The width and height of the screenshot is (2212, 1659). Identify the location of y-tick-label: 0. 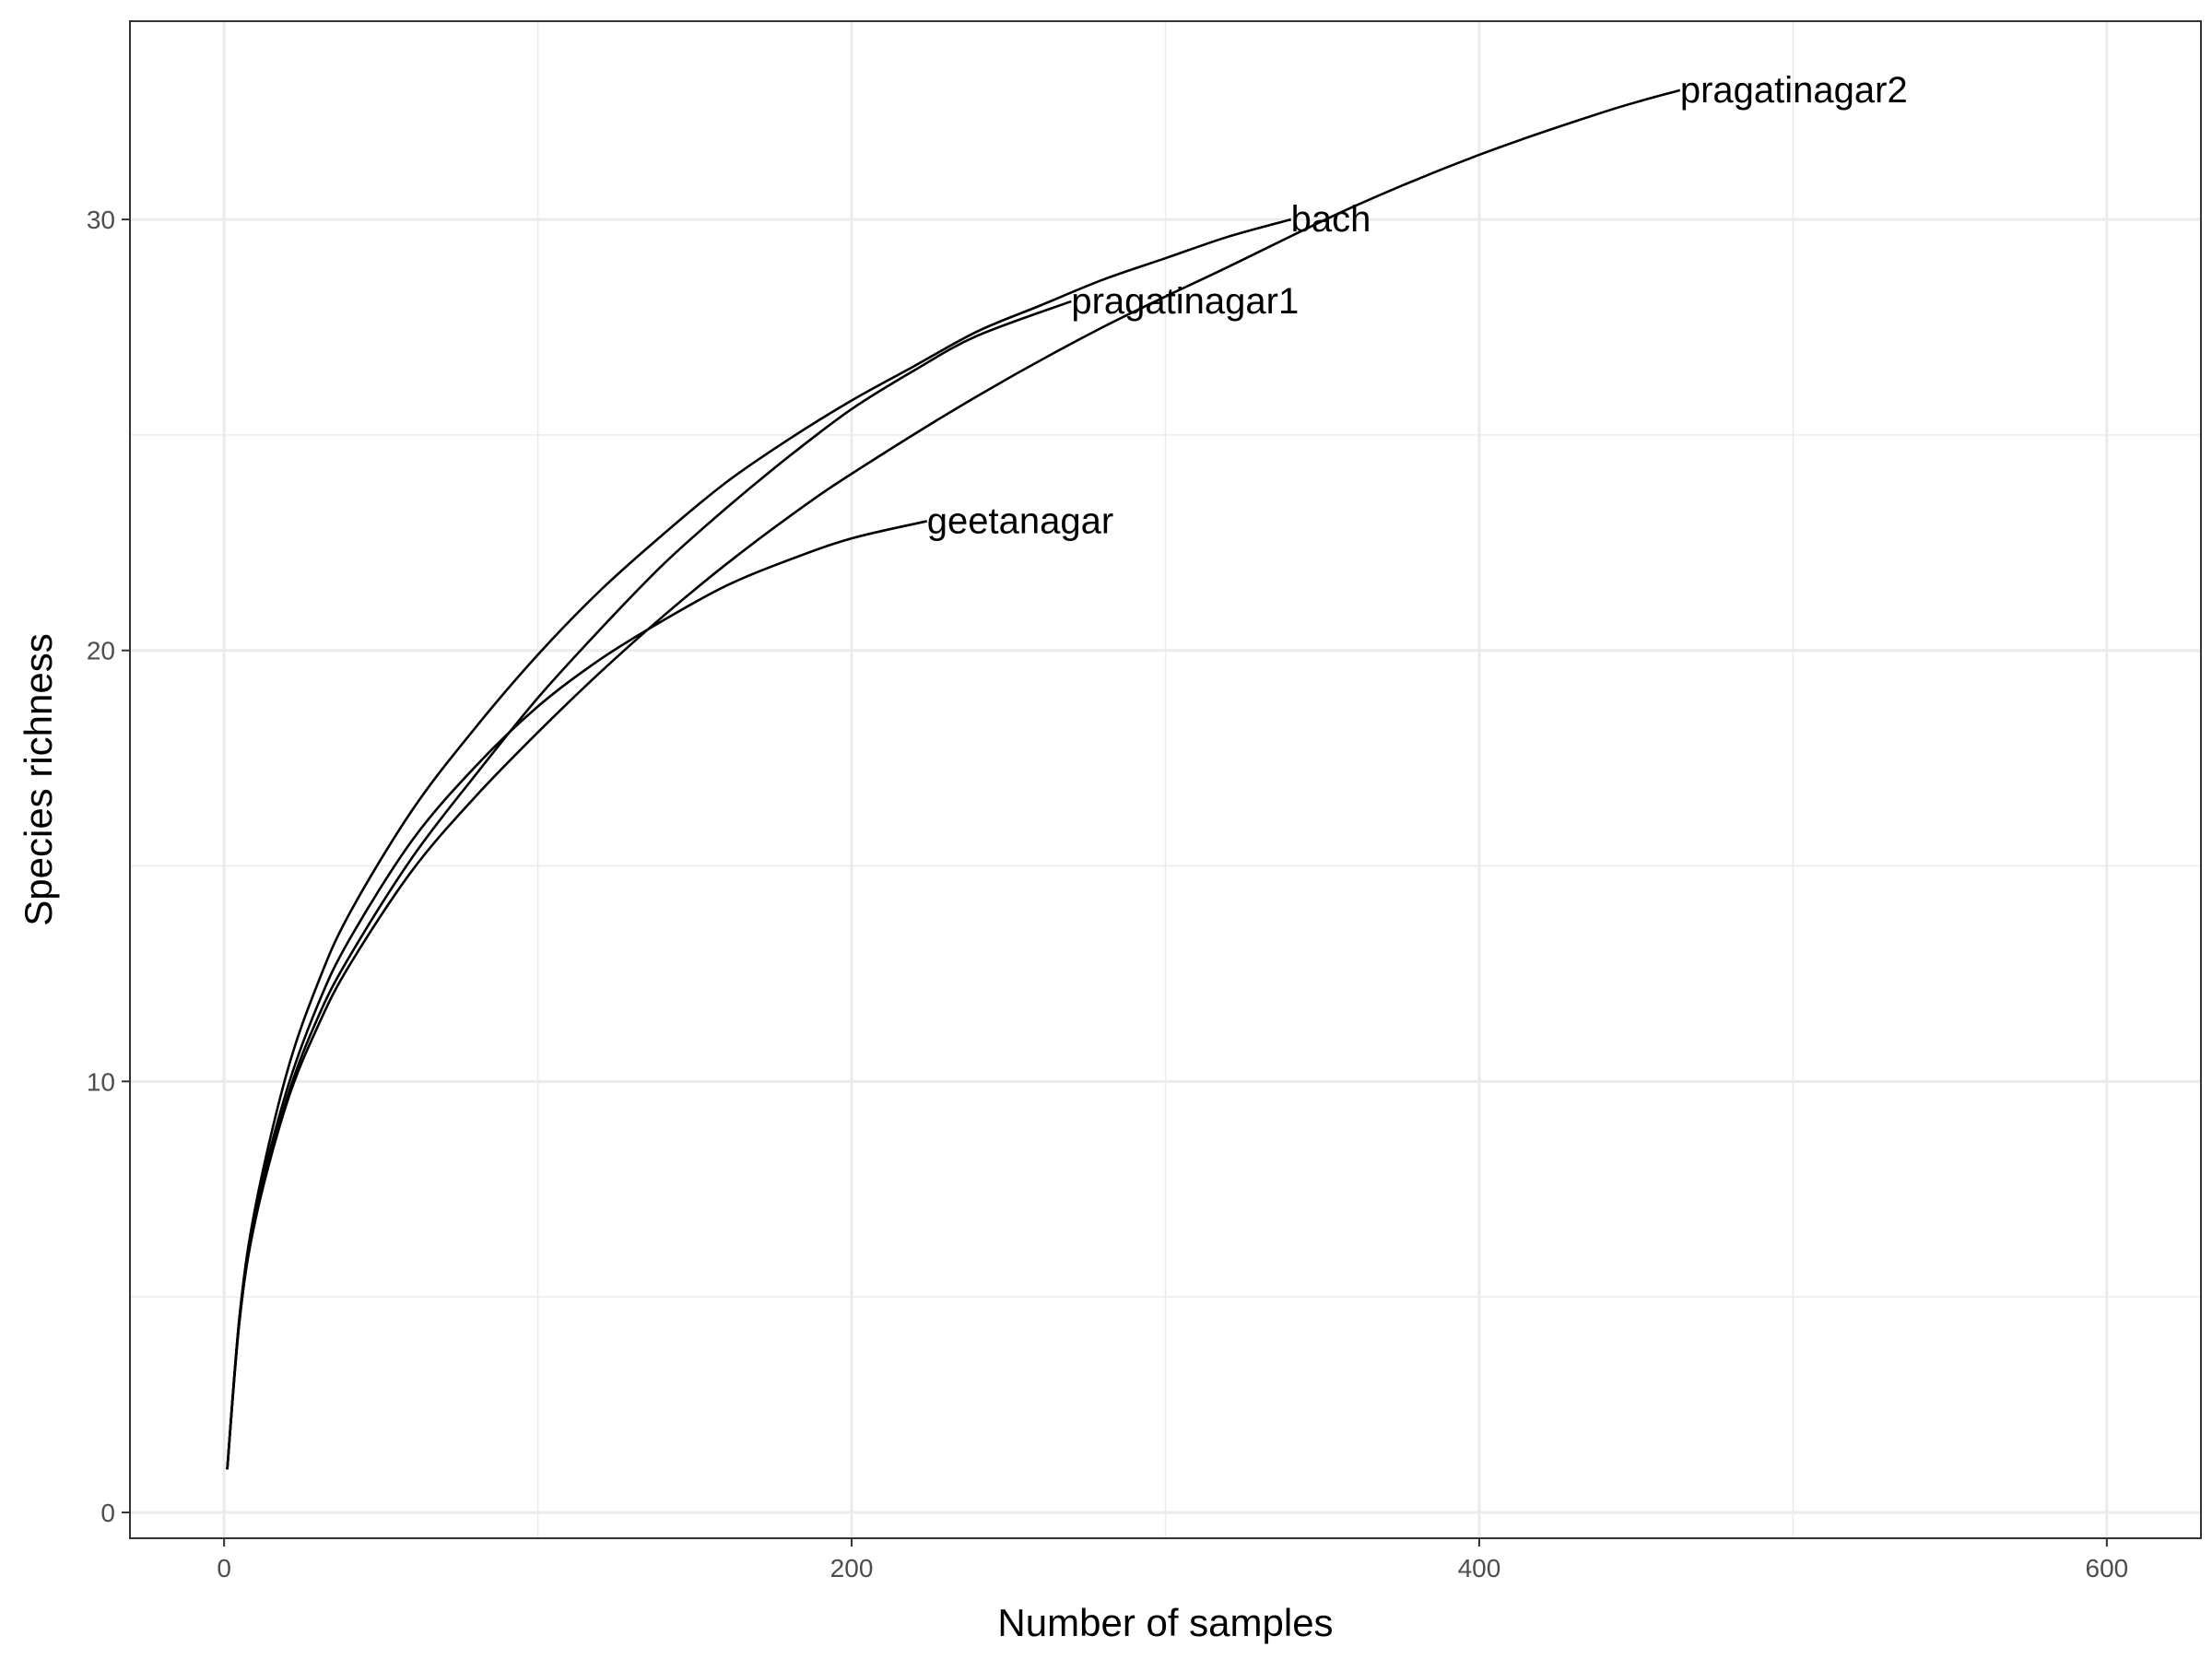
(107, 1513).